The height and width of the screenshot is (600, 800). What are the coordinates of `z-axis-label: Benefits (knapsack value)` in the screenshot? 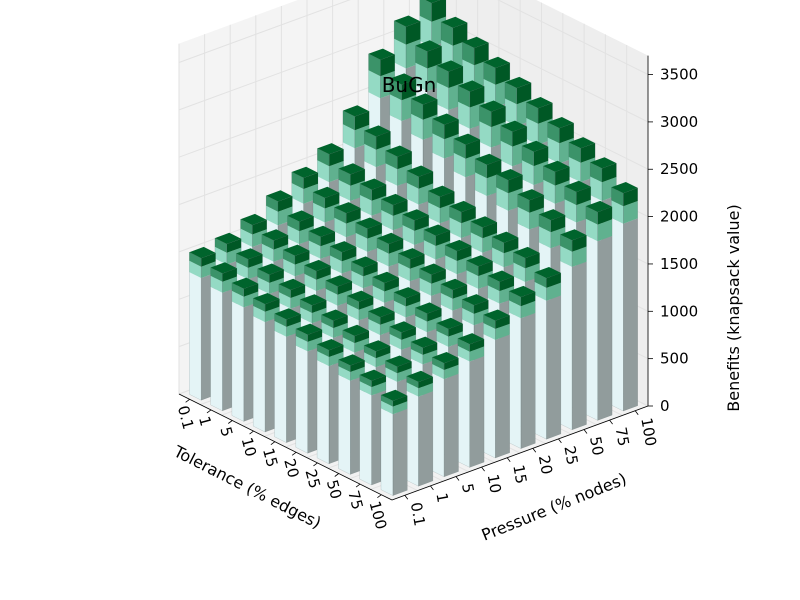 It's located at (733, 307).